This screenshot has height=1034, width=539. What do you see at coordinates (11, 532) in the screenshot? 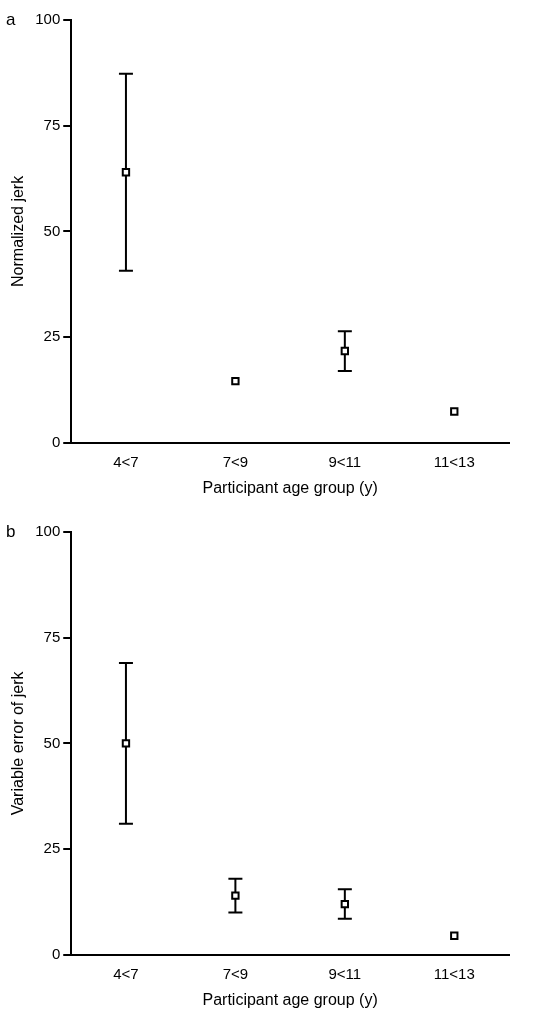
I see `chart-title: b` at bounding box center [11, 532].